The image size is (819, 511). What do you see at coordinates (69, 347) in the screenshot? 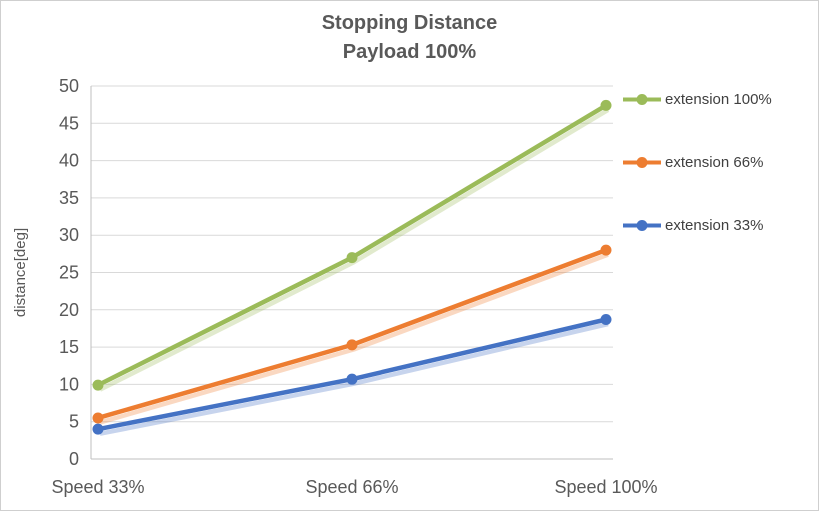
I see `y-tick-label: 15` at bounding box center [69, 347].